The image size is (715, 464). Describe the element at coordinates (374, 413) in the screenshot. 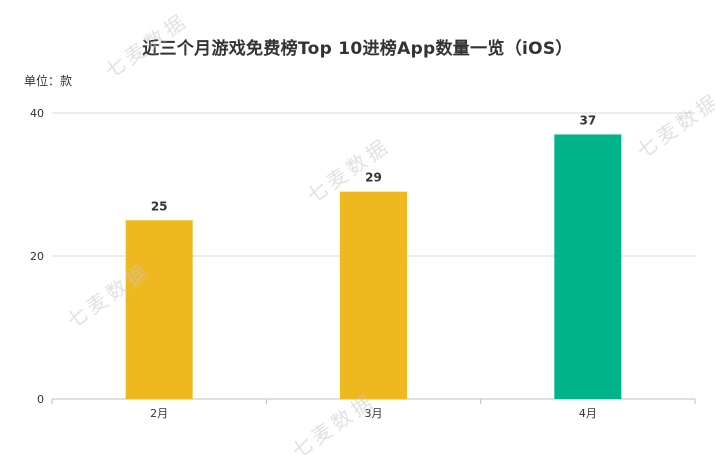

I see `x-tick-label-2: 3月` at that location.